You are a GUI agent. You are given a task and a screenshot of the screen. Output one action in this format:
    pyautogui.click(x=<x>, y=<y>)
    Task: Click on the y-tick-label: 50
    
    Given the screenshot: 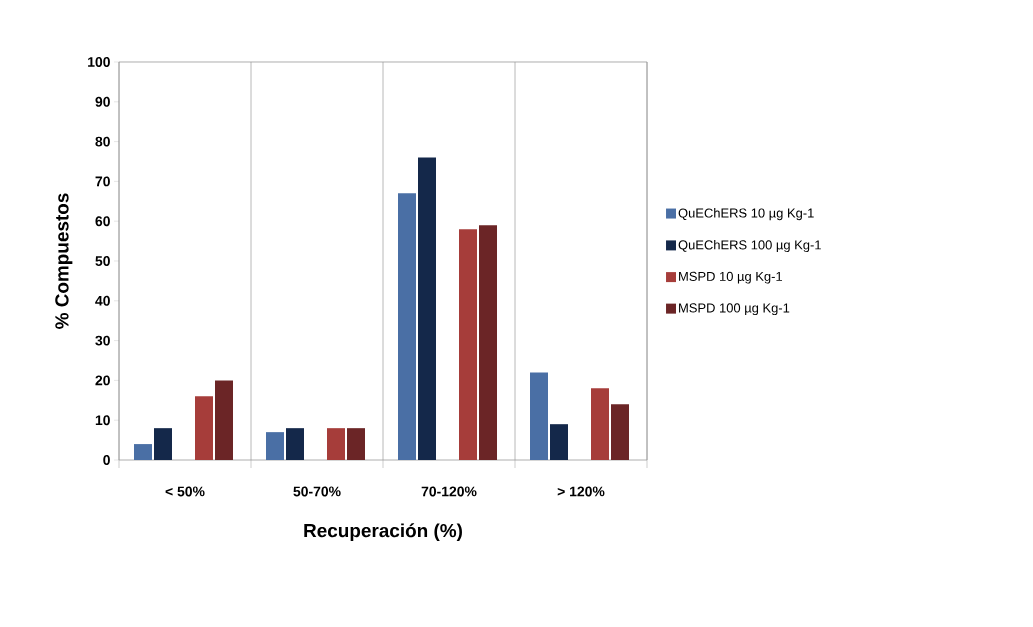 What is the action you would take?
    pyautogui.click(x=102, y=261)
    